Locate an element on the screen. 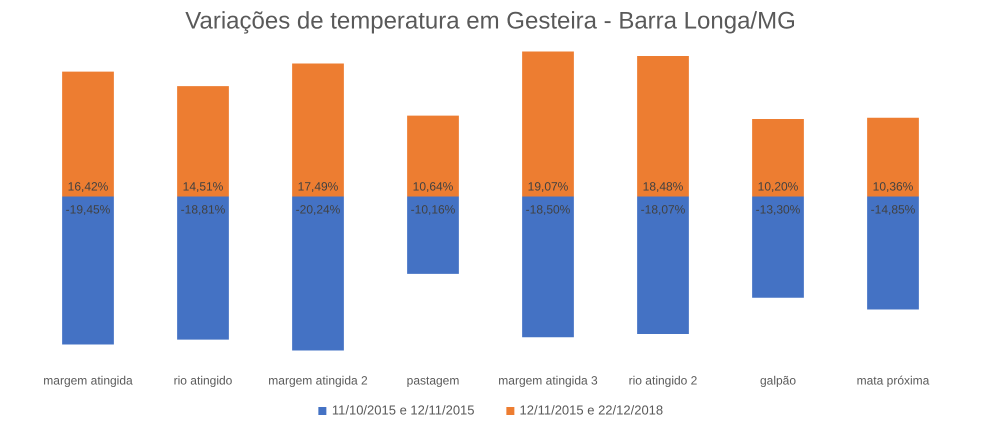  x-tick-label: galpão is located at coordinates (778, 381).